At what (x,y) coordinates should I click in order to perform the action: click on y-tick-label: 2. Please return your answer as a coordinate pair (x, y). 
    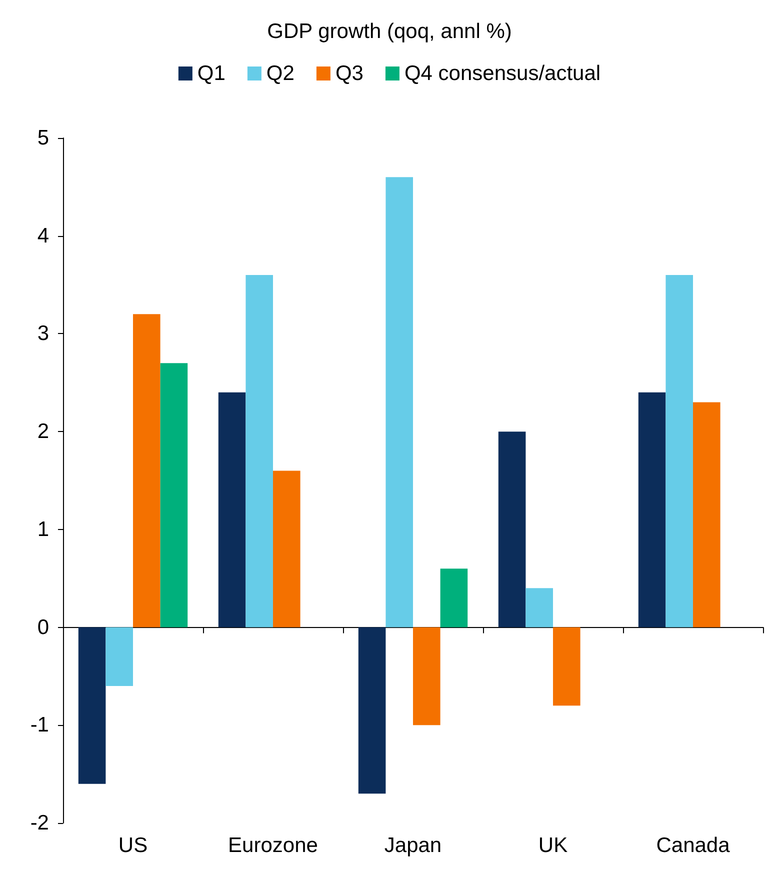
    Looking at the image, I should click on (43, 432).